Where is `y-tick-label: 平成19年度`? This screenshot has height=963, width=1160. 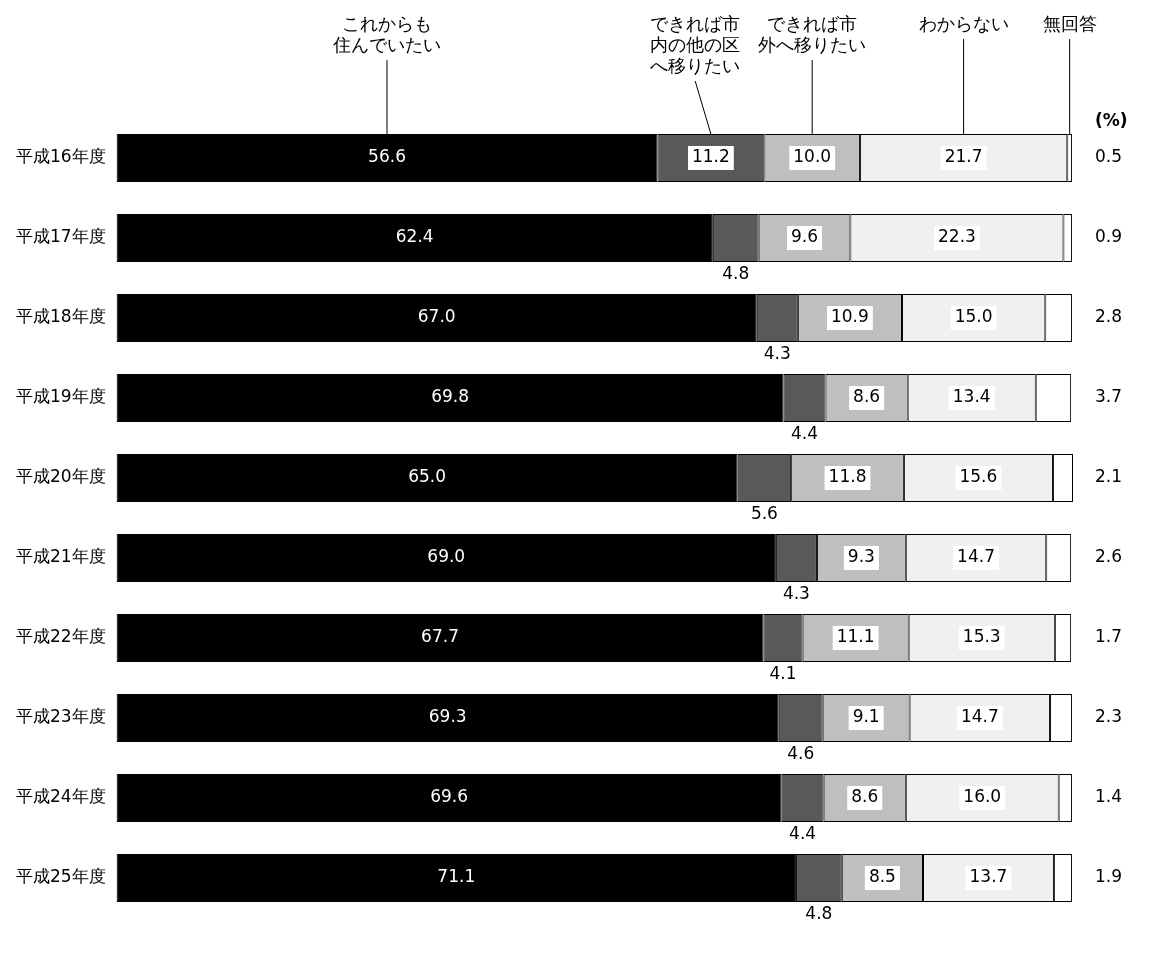 y-tick-label: 平成19年度 is located at coordinates (60, 396).